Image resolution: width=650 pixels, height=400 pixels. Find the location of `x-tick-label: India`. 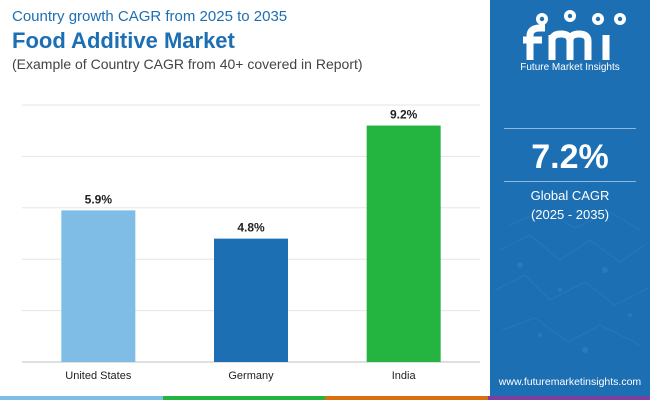

x-tick-label: India is located at coordinates (404, 376).